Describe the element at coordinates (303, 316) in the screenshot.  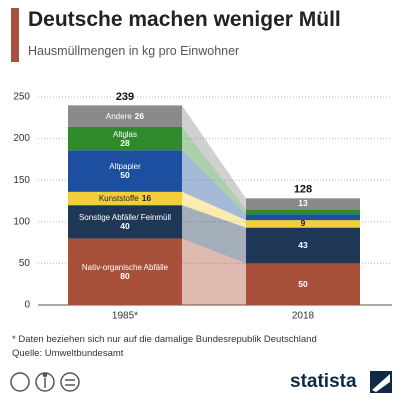
I see `x-tick-label: 2018` at that location.